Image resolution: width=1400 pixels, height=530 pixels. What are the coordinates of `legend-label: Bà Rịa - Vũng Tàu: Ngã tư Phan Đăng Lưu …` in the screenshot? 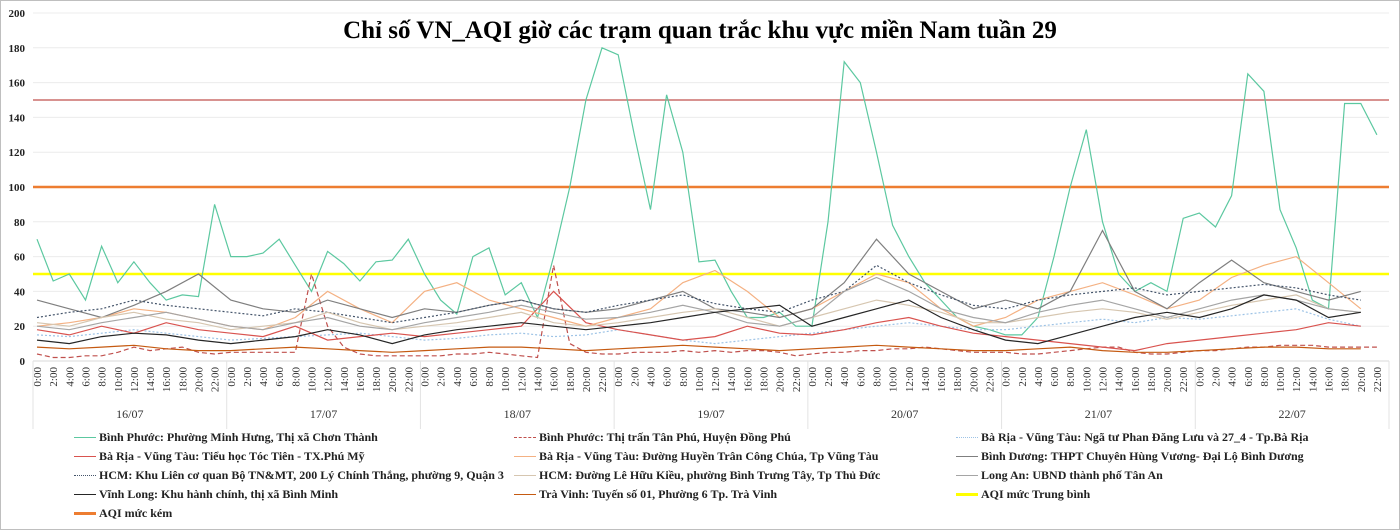 It's located at (1145, 437).